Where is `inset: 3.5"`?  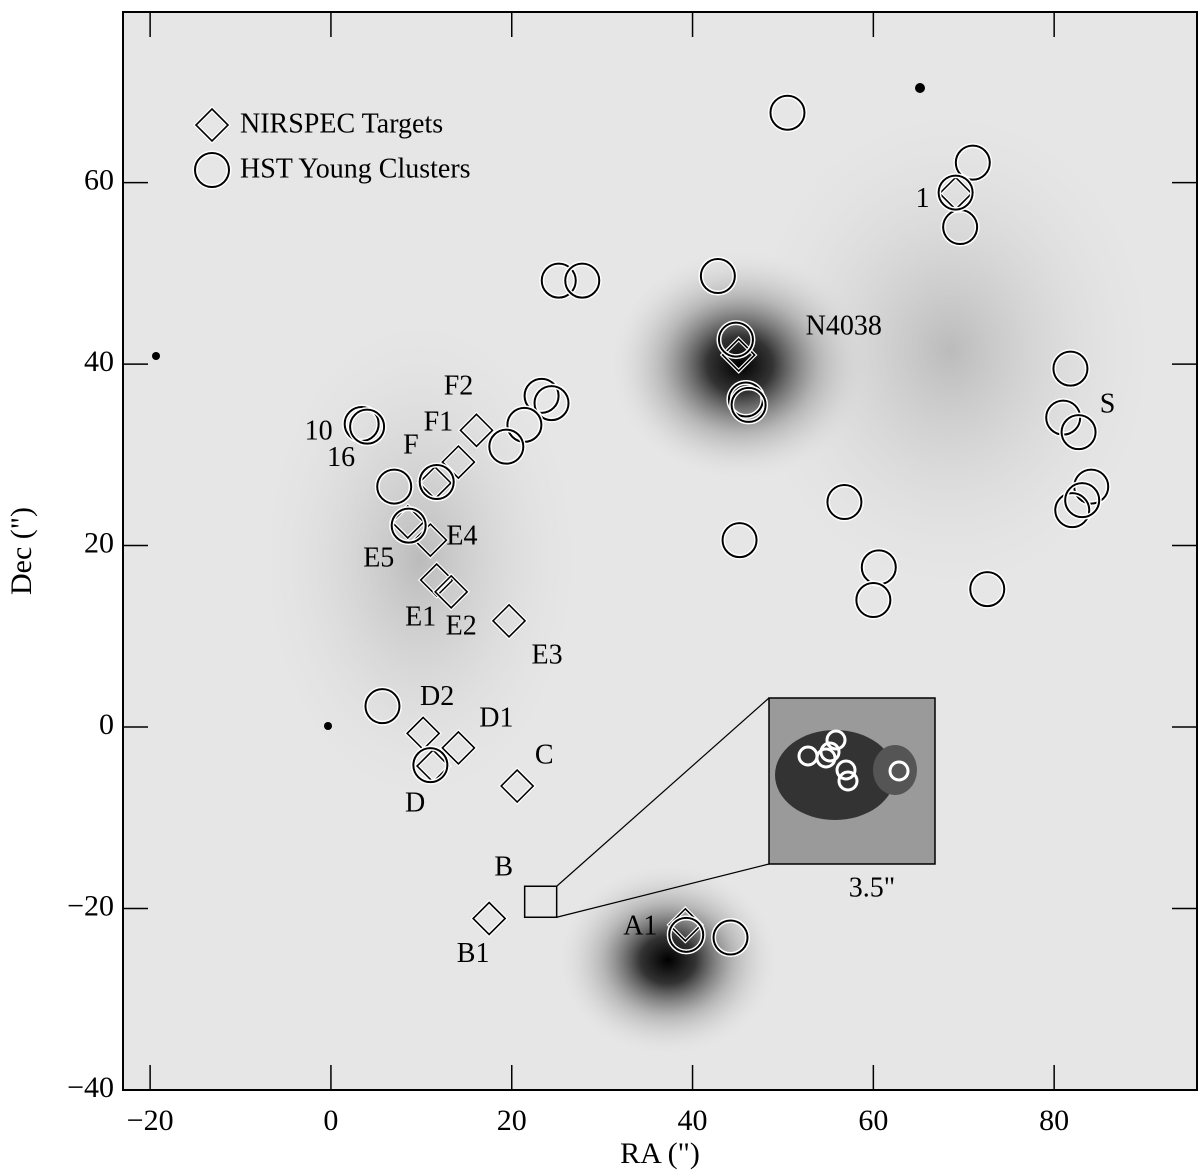
inset: 3.5" is located at coordinates (852, 800).